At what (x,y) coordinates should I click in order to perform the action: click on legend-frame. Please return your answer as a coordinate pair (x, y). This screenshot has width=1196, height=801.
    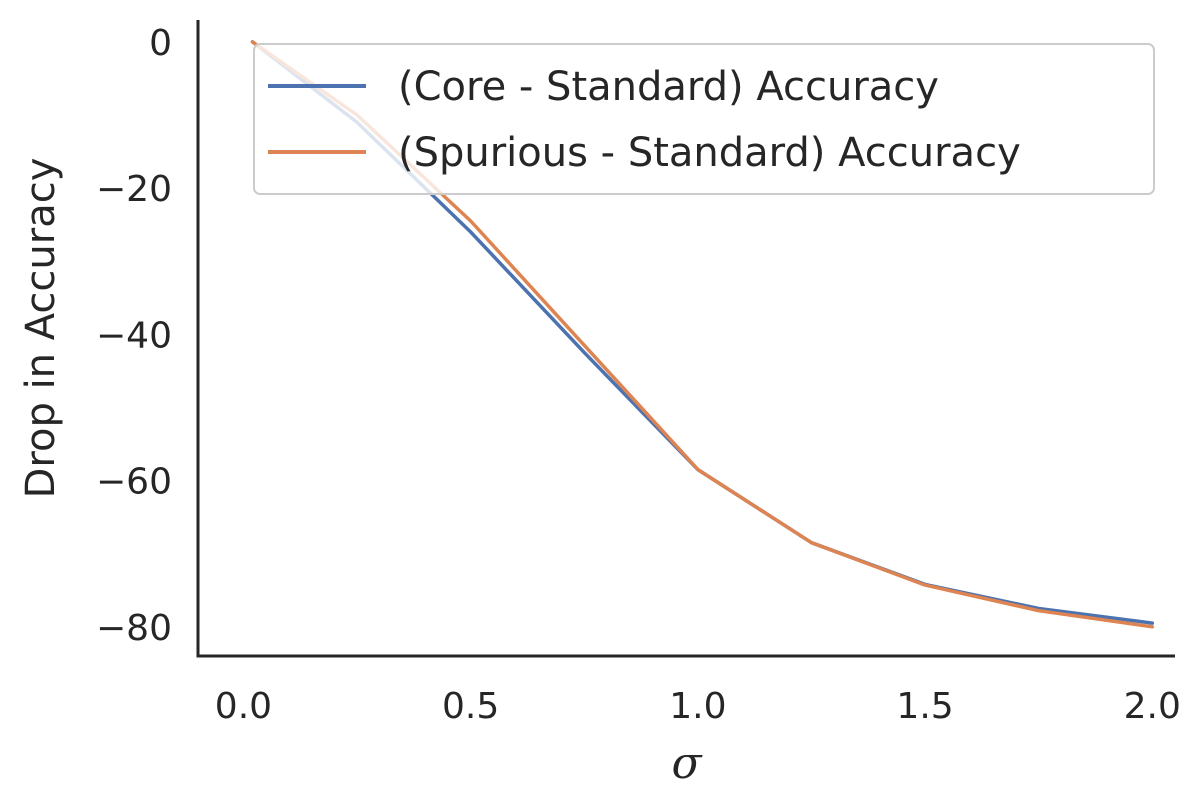
    Looking at the image, I should click on (704, 119).